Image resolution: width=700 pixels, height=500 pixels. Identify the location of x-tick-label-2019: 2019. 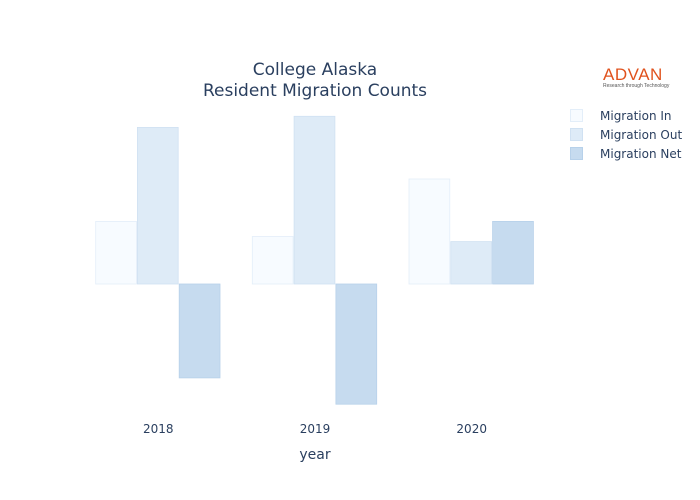
(315, 429).